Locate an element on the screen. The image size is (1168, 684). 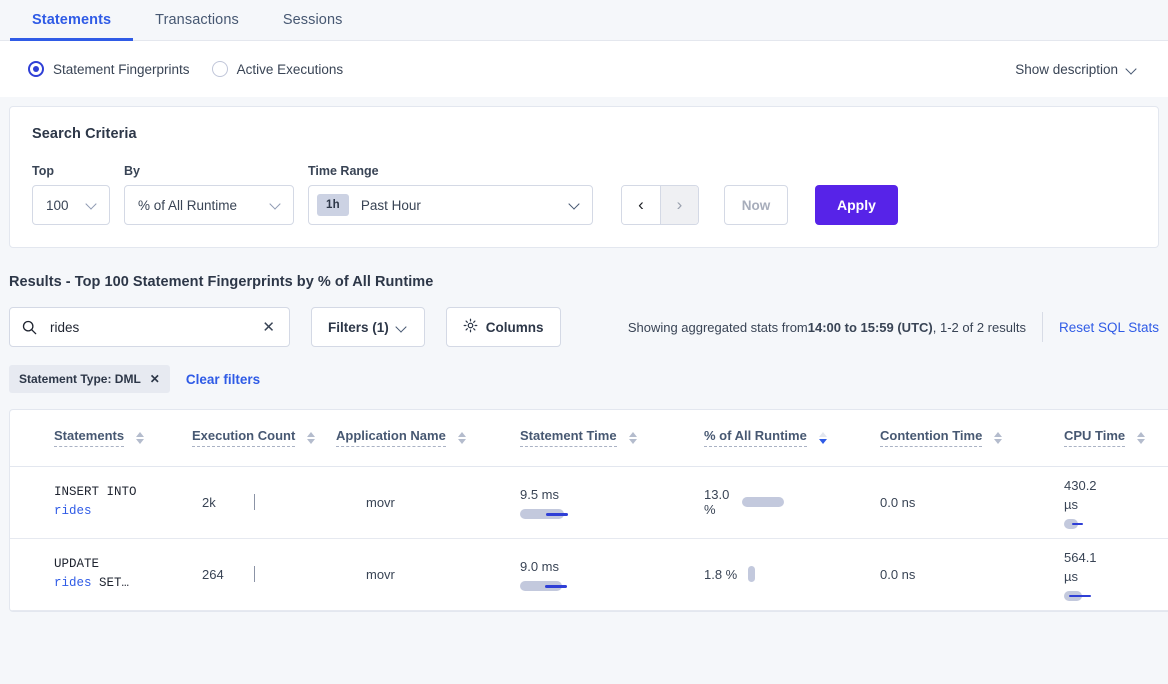
column-header-execution-count: Execution Count is located at coordinates (248, 438).